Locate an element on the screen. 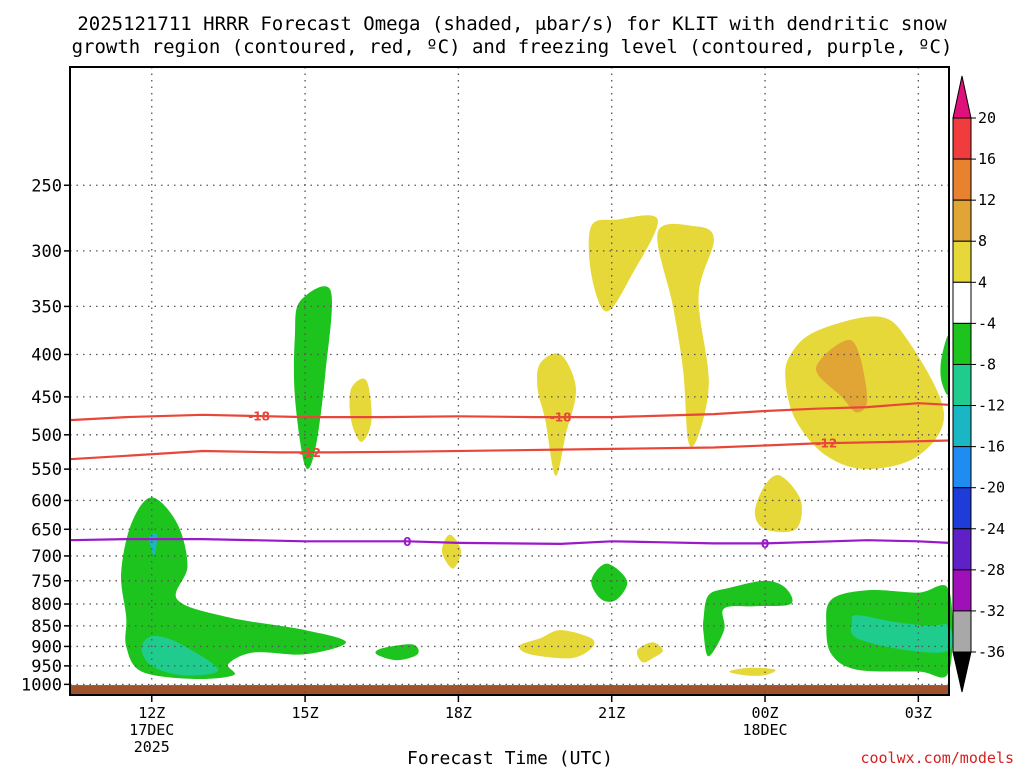 This screenshot has width=1024, height=768. colorbar-tick-label: -12 is located at coordinates (991, 406).